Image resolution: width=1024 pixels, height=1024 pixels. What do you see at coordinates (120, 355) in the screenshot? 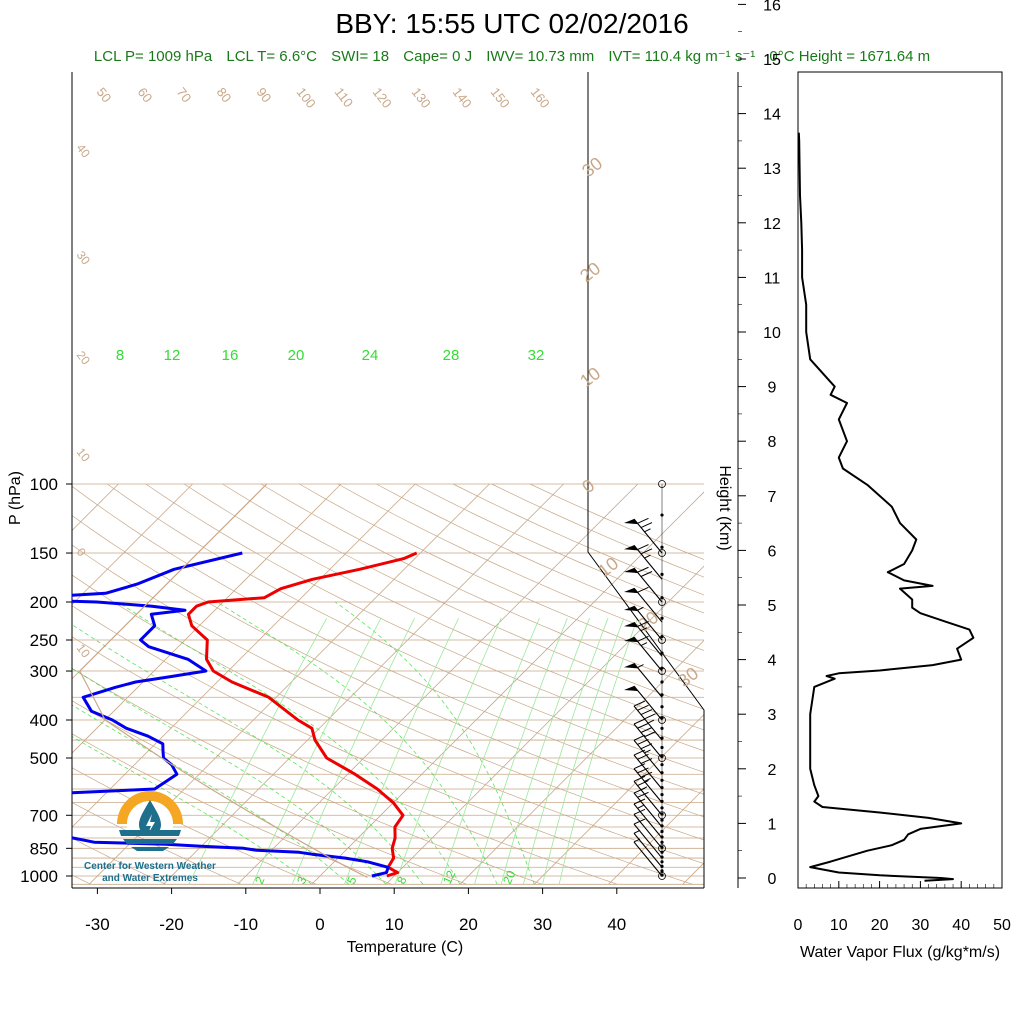
I see `mixing-ratio-label-top: 8` at bounding box center [120, 355].